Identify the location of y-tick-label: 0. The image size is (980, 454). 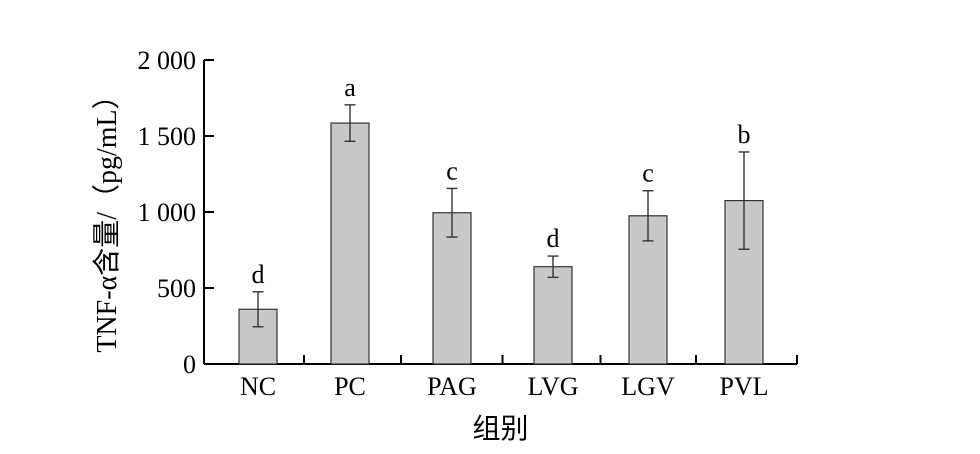
(189, 364).